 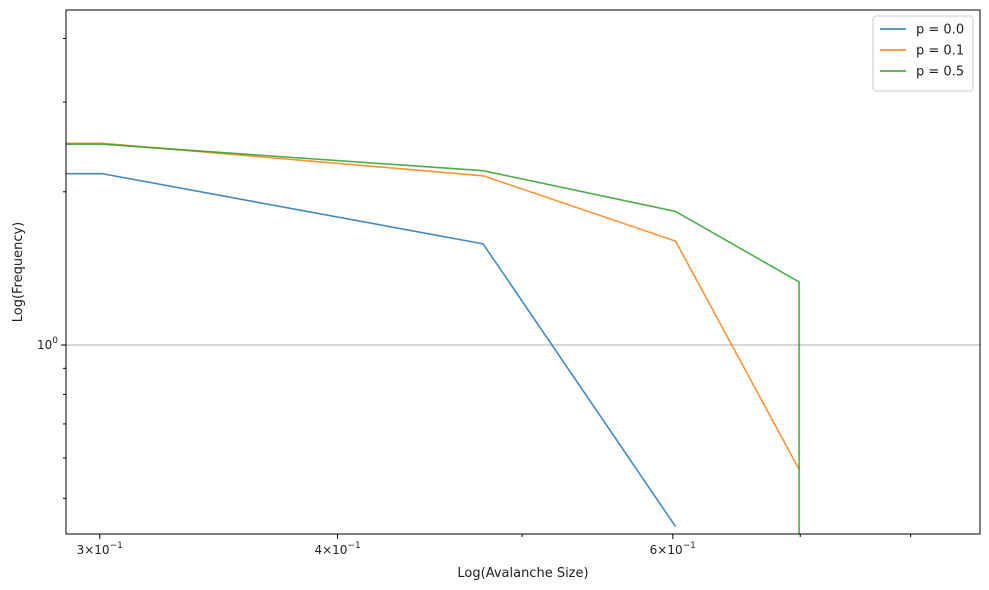 What do you see at coordinates (940, 30) in the screenshot?
I see `legend-label: p = 0.0` at bounding box center [940, 30].